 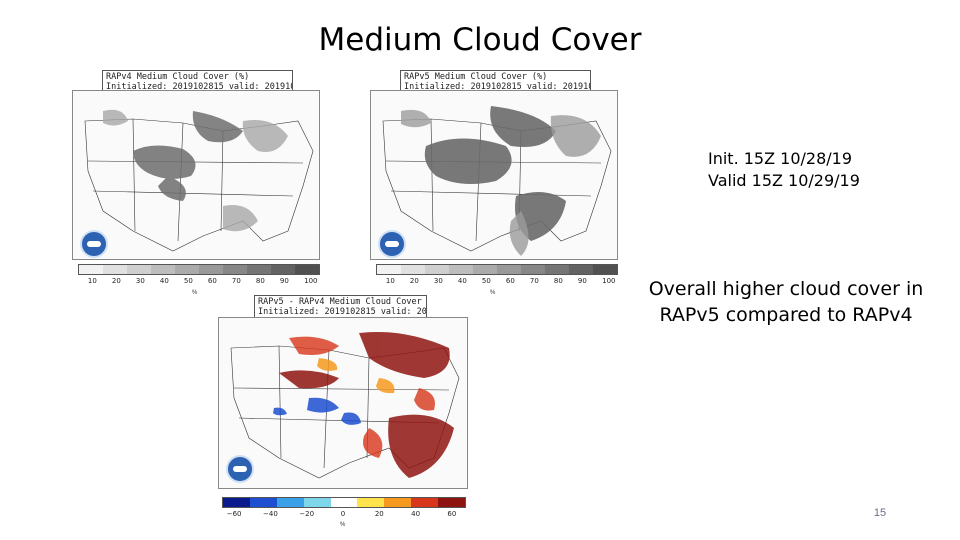 What do you see at coordinates (345, 405) in the screenshot?
I see `difference-cloud-map` at bounding box center [345, 405].